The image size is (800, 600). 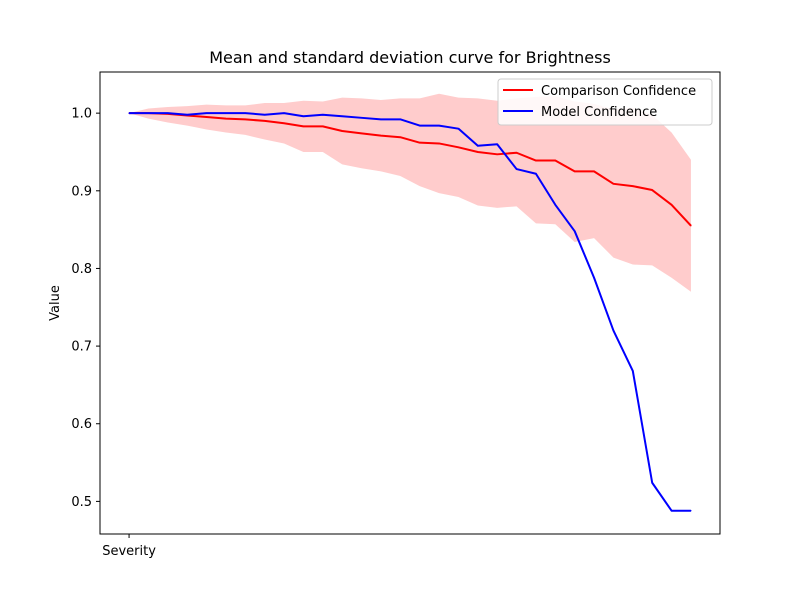 I want to click on y-axis: 0.5 0.6 0.7 0.8 0.9 1.0, so click(x=85, y=308).